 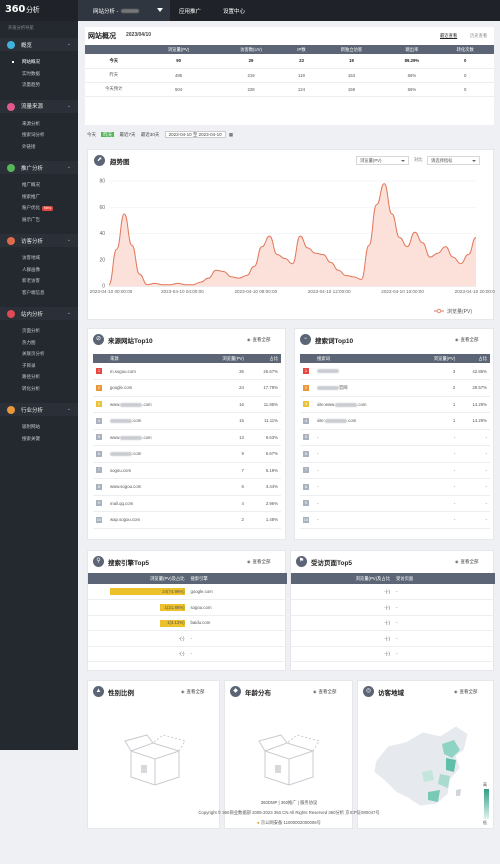 I want to click on name-cell: site: .com, so click(x=361, y=421).